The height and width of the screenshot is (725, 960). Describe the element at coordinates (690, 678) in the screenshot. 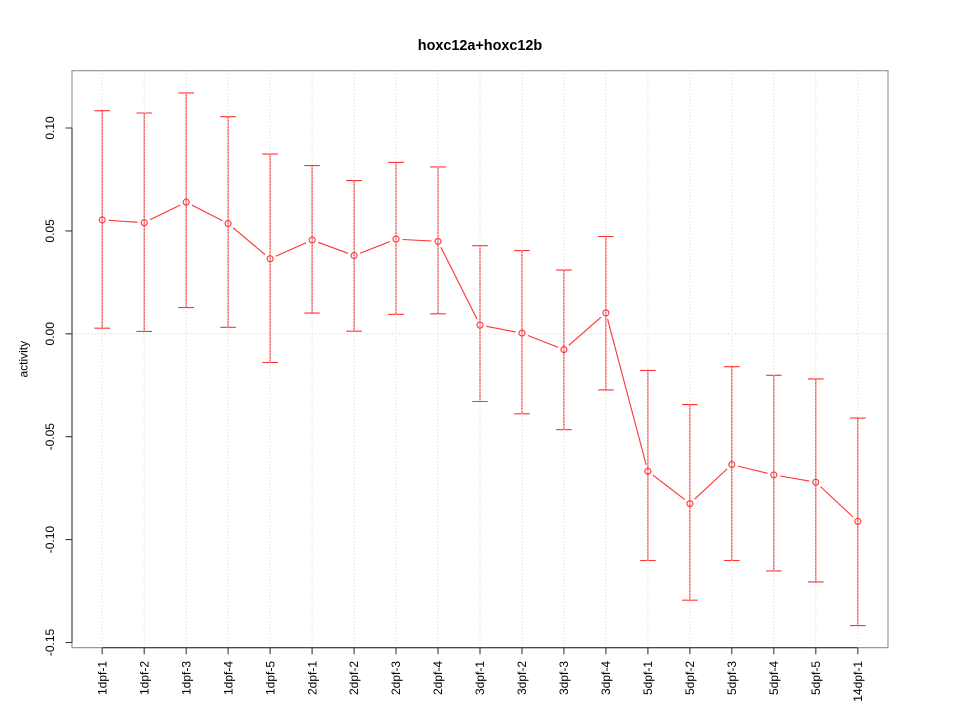

I see `svg-text: 5dpf-2` at that location.